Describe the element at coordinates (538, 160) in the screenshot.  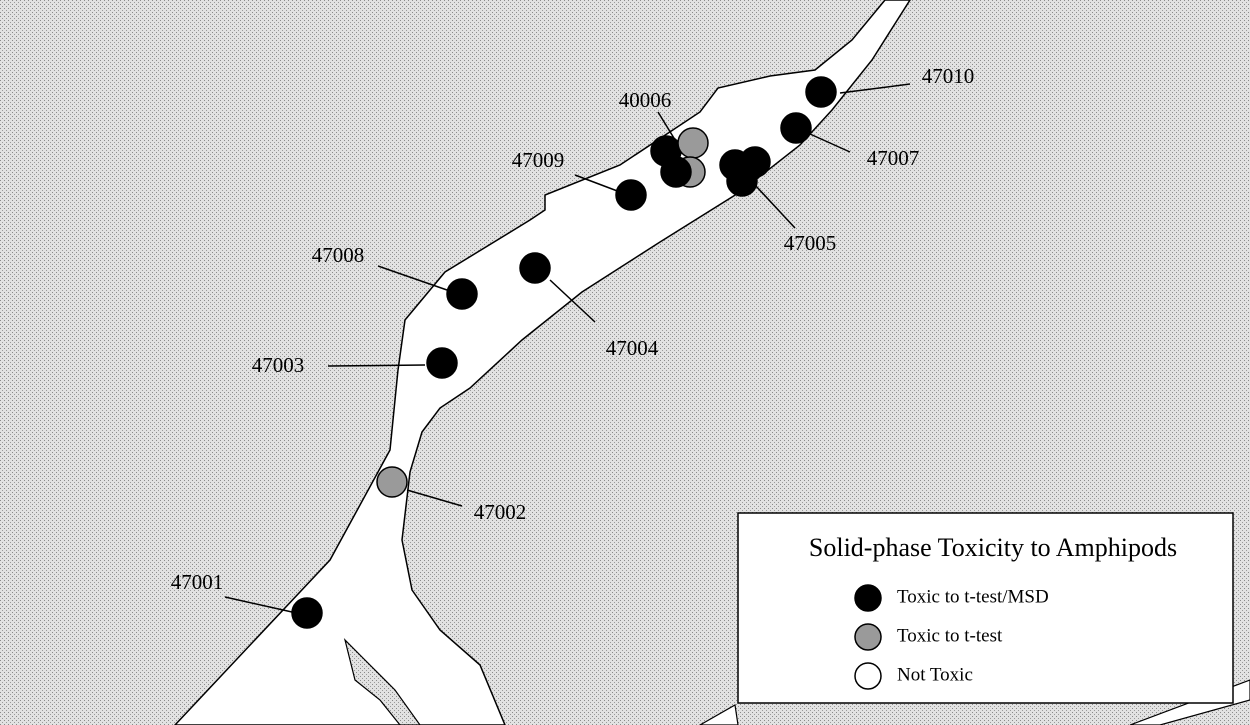
I see `station-label: 47009` at that location.